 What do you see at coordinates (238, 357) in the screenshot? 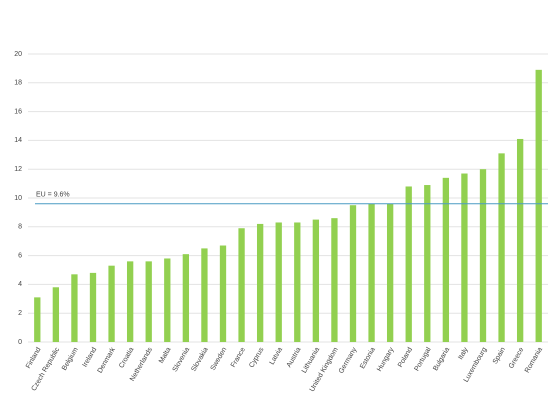
I see `x-tick-label: France` at bounding box center [238, 357].